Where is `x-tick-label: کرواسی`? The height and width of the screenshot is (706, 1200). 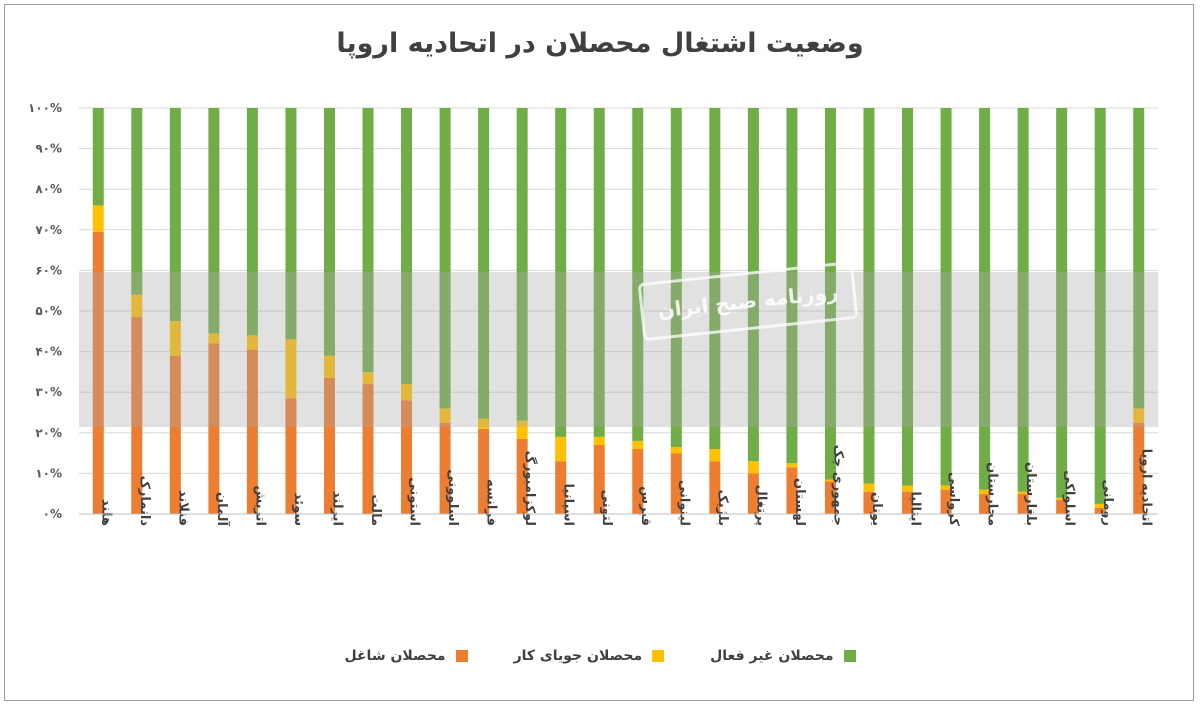
x-tick-label: کرواسی is located at coordinates (953, 499).